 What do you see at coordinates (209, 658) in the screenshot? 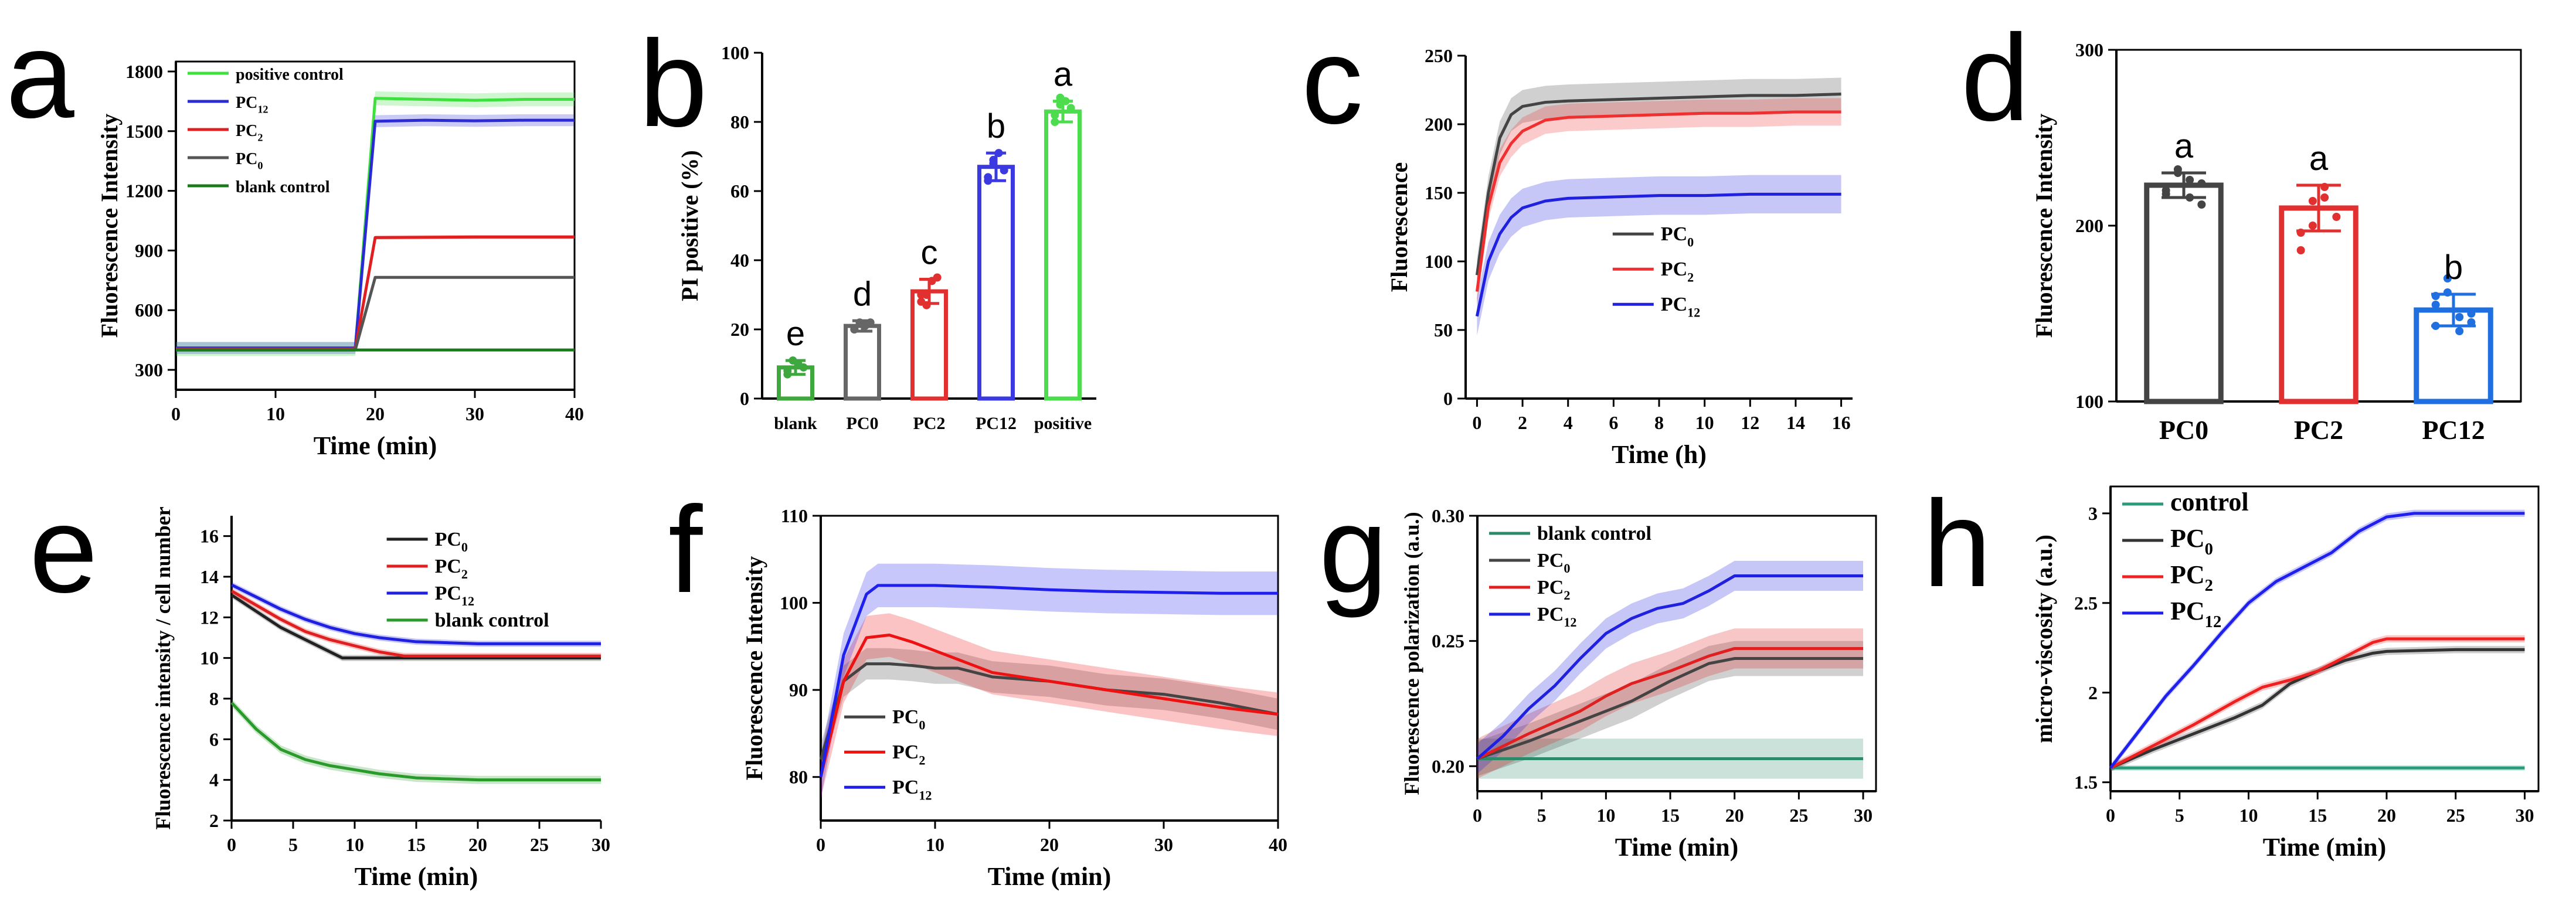
I see `y-tick-label: 10` at bounding box center [209, 658].